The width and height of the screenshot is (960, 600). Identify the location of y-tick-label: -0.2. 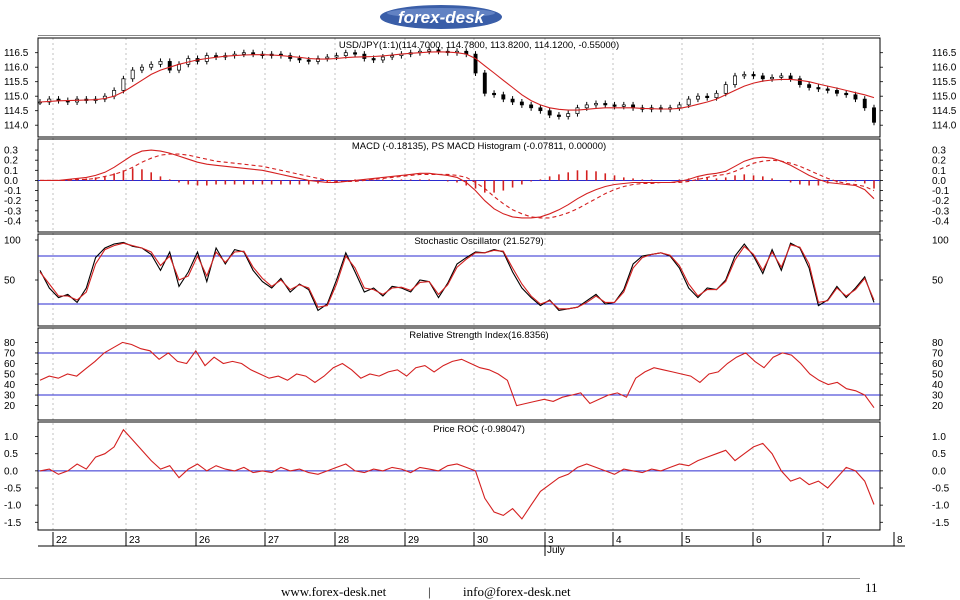
(941, 201).